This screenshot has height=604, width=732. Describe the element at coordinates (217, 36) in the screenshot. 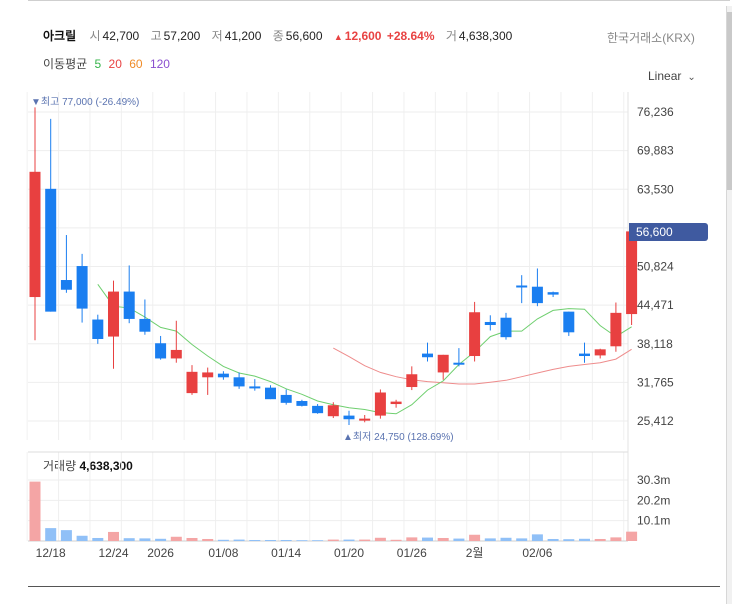

I see `low-label: 저` at that location.